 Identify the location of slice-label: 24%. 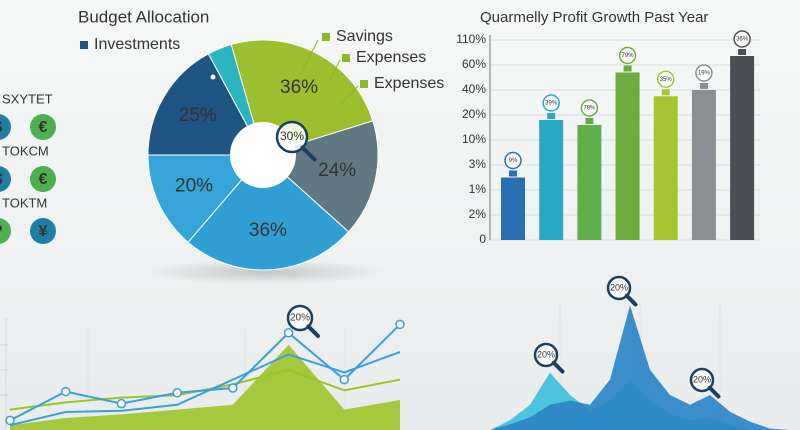
(337, 170).